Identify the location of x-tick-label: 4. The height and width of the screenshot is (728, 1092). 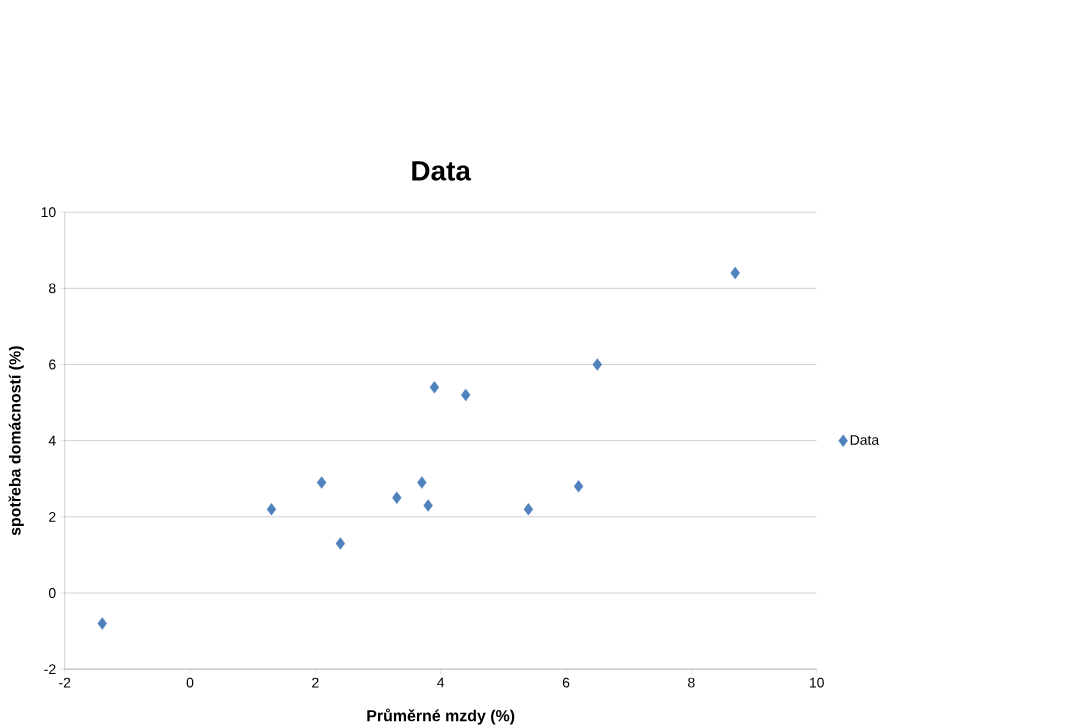
(441, 682).